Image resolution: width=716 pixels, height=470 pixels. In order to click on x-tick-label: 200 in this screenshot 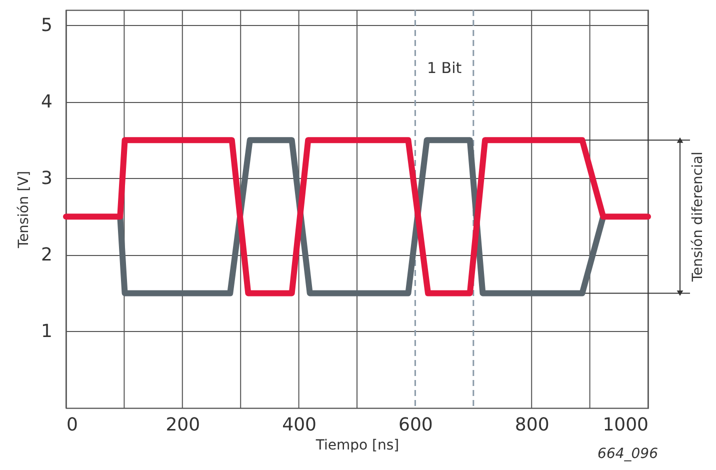, I will do `click(183, 425)`.